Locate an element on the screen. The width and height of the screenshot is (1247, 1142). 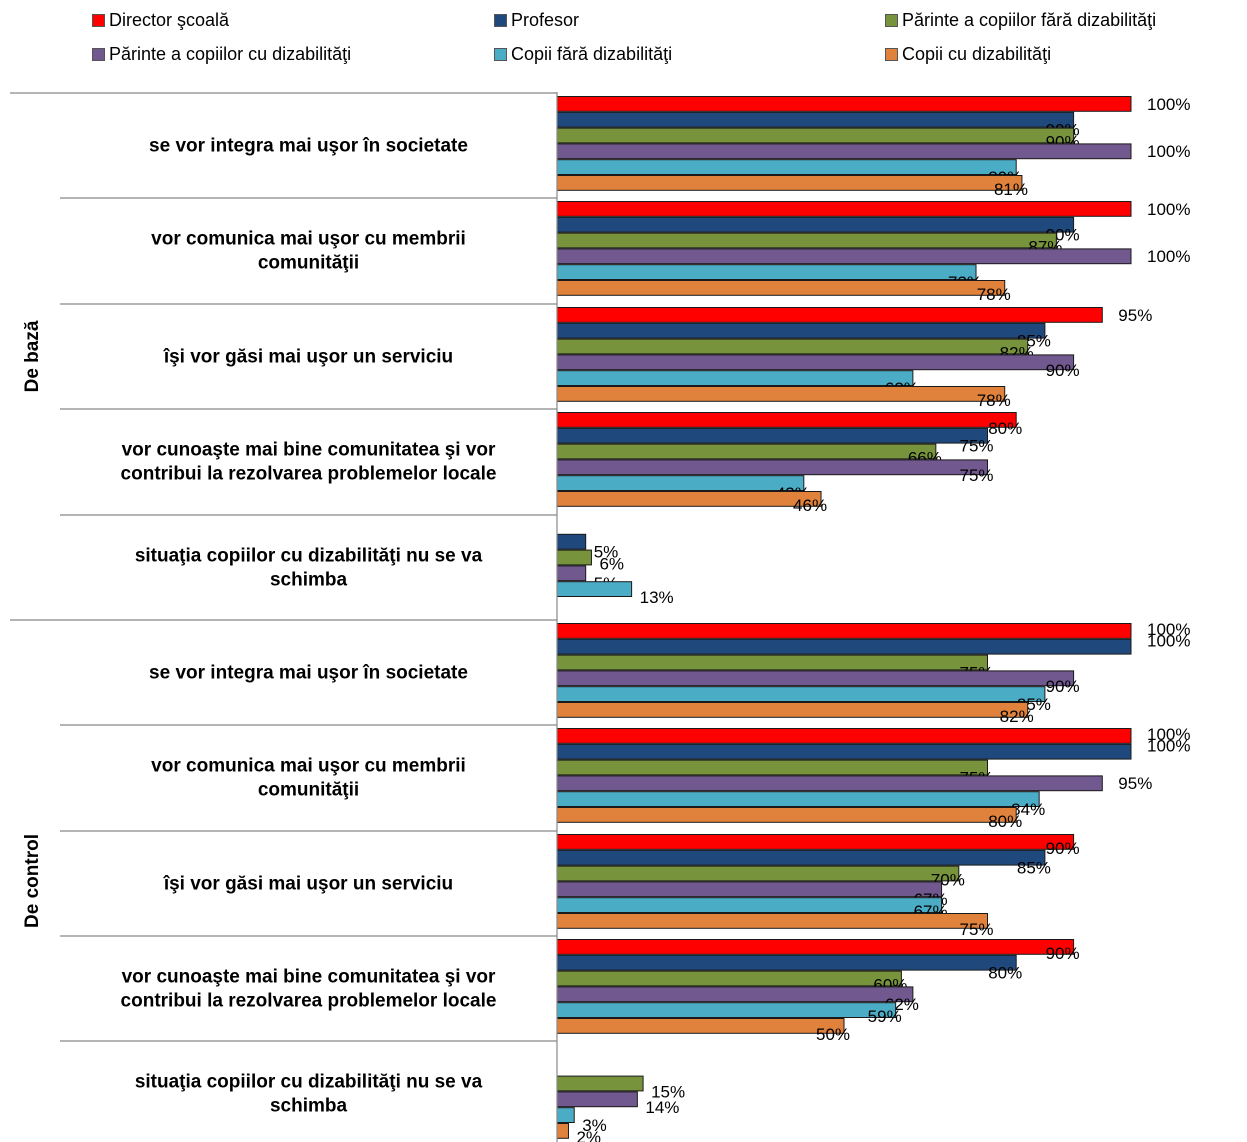
legend-item: Director şcoală is located at coordinates (160, 20).